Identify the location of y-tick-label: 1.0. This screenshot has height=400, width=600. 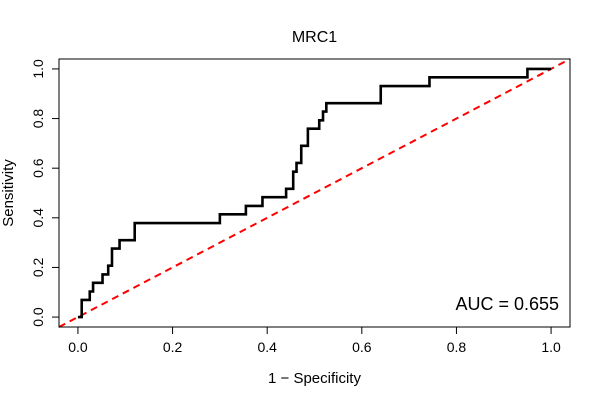
(38, 69).